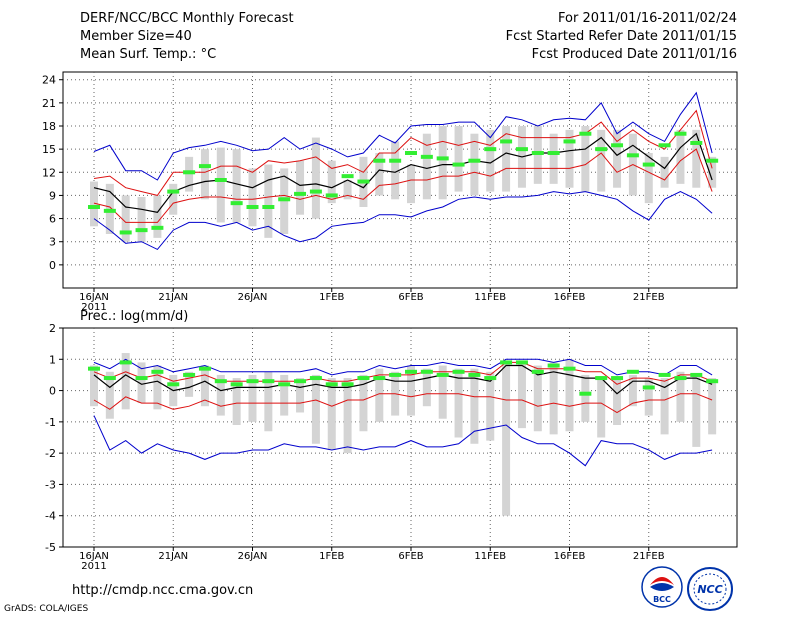  I want to click on prec-xtick-label: 16JAN, so click(94, 556).